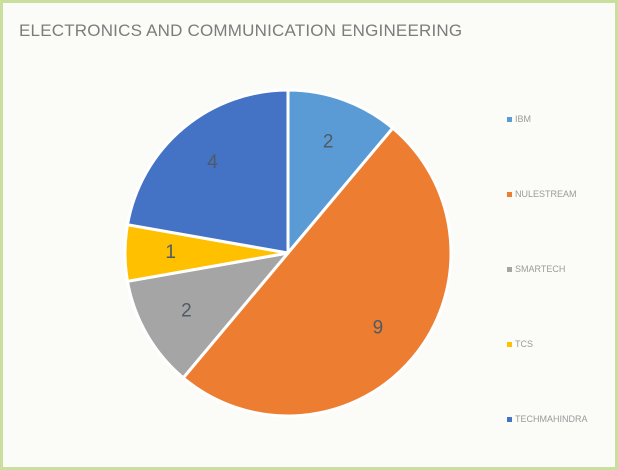 The height and width of the screenshot is (470, 618). What do you see at coordinates (546, 194) in the screenshot?
I see `legend-label-nulestream: NULESTREAM` at bounding box center [546, 194].